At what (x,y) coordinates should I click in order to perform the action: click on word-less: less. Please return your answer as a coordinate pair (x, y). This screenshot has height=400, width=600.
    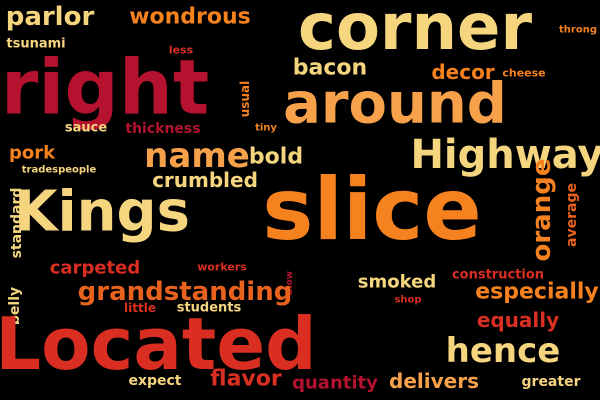
    Looking at the image, I should click on (181, 50).